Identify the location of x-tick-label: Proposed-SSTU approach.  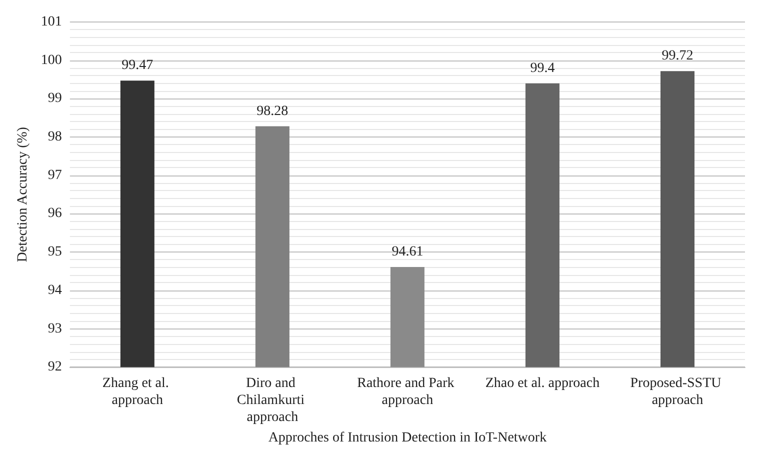
(677, 392).